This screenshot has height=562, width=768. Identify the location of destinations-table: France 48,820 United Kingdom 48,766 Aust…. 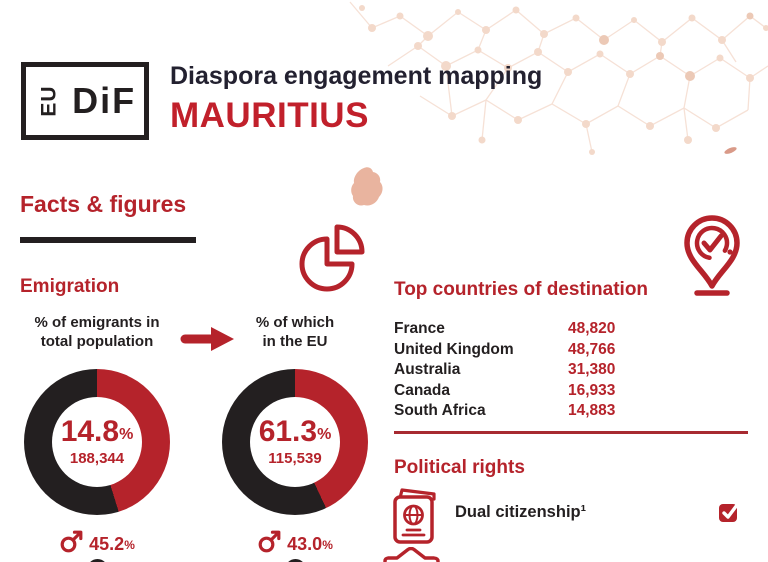
(571, 370).